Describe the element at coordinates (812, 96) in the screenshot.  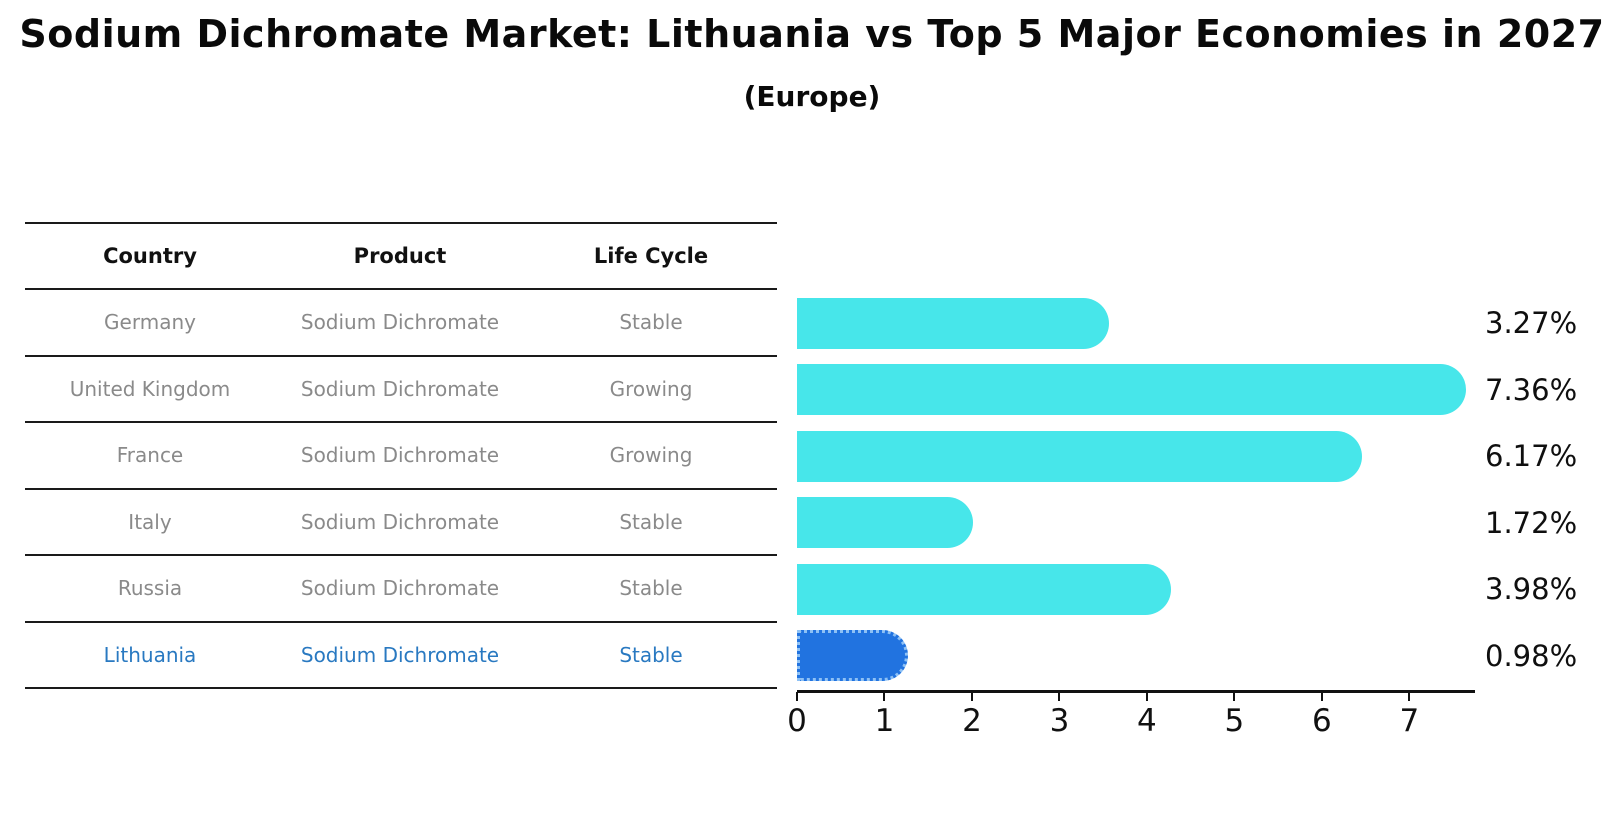
I see `chart-subtitle: (Europe)` at that location.